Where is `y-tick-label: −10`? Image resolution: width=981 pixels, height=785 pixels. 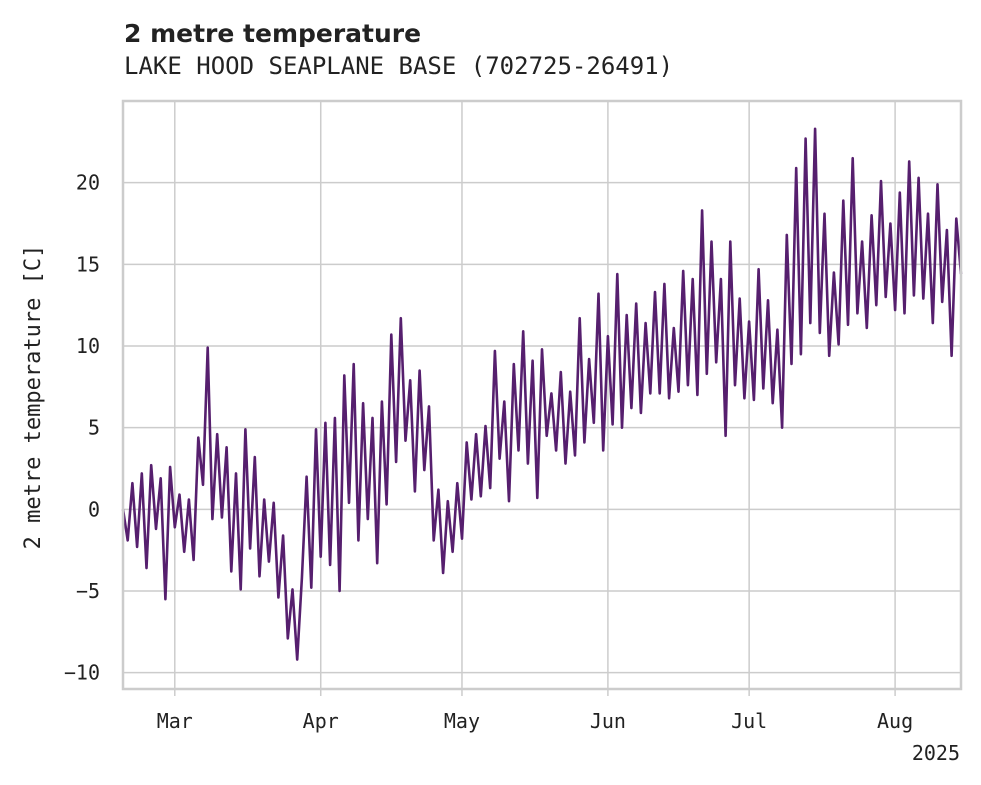
y-tick-label: −10 is located at coordinates (82, 673).